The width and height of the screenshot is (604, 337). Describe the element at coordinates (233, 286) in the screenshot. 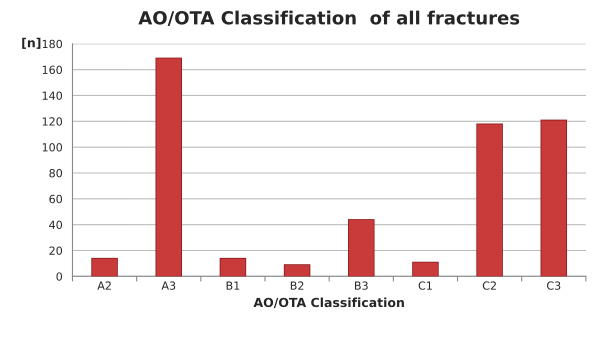

I see `x-tick-label: B1` at that location.